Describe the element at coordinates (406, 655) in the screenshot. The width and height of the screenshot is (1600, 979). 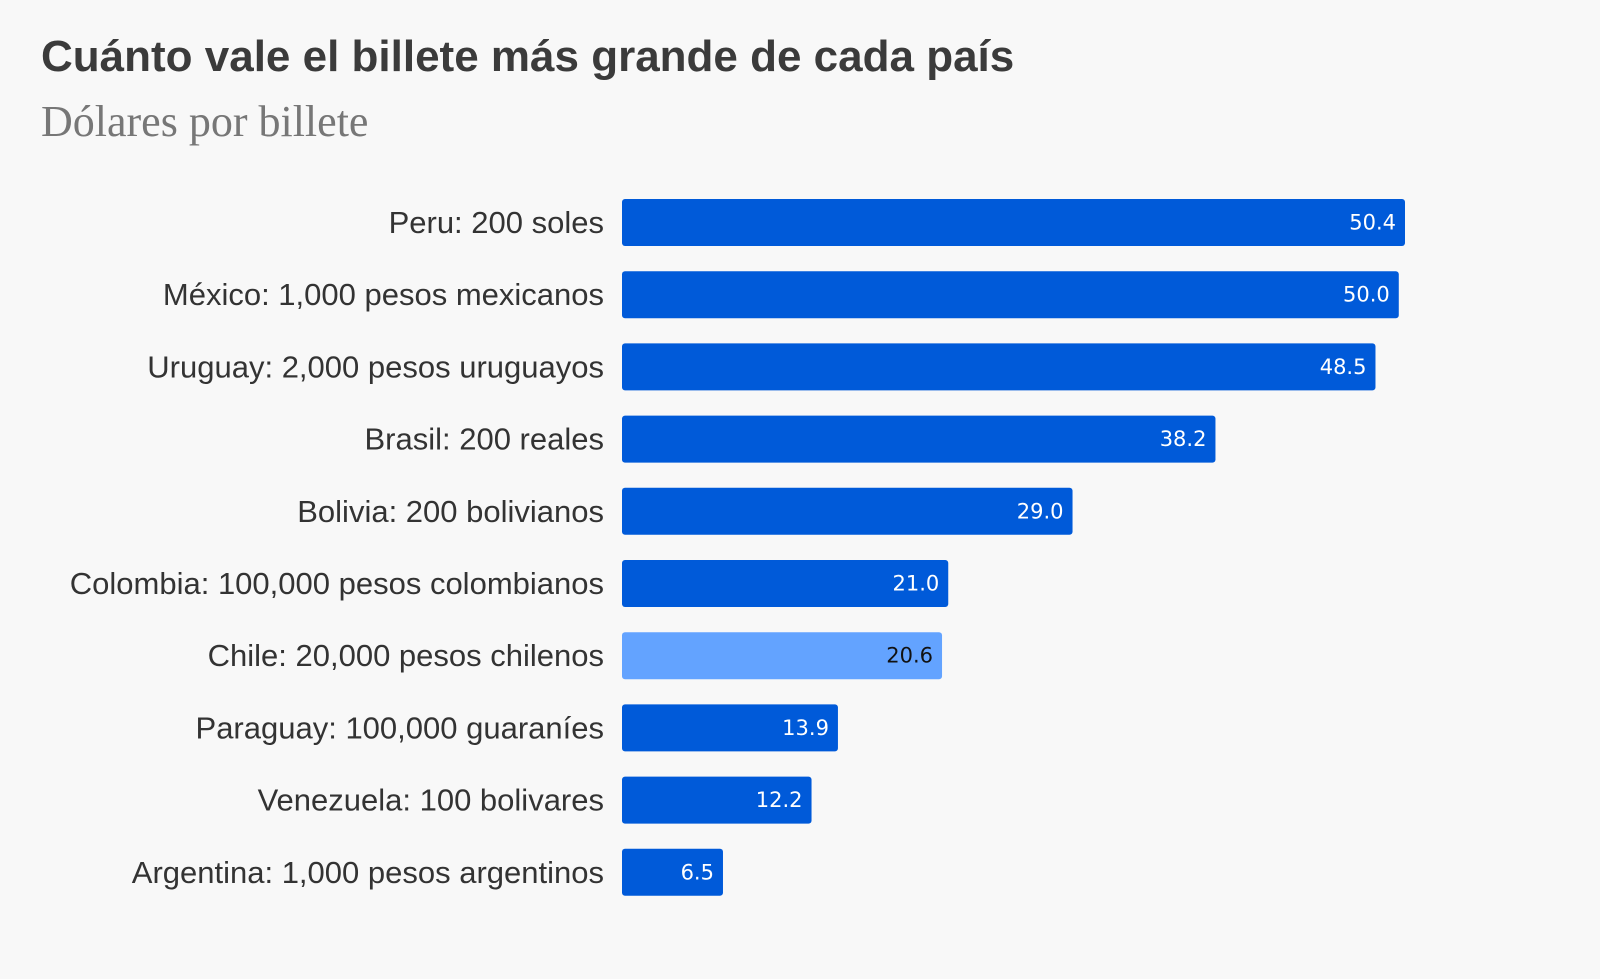
I see `category-label: Chile: 20,000 pesos chilenos` at that location.